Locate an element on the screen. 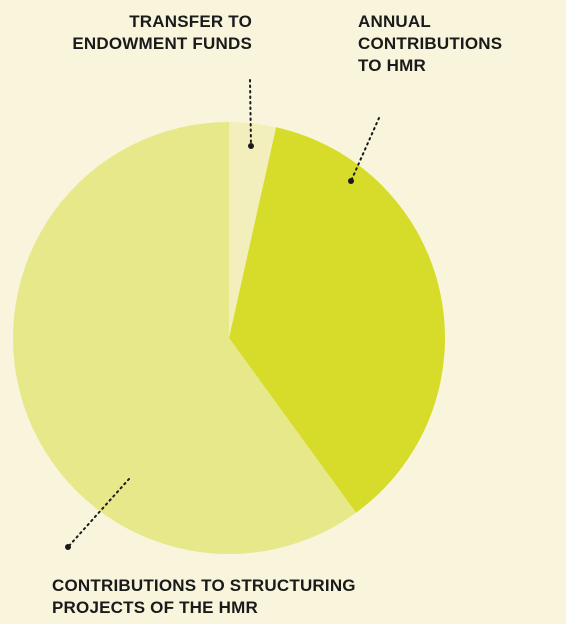 The image size is (566, 624). slice-label-annual-contributions: ANNUAL CONTRIBUTIONS TO HMR is located at coordinates (430, 44).